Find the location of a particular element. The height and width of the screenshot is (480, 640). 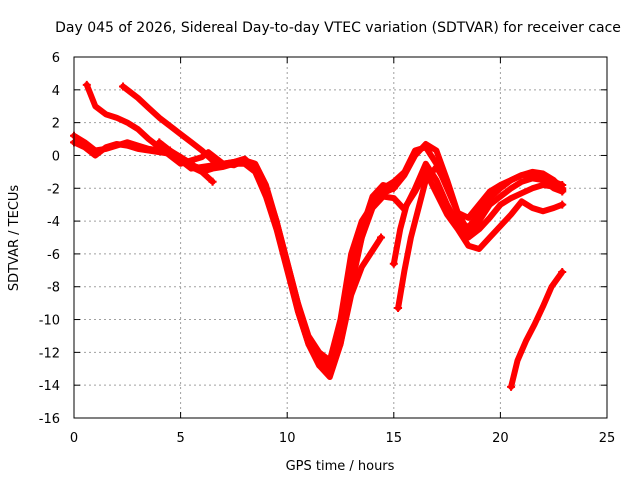

series-1-end-marker is located at coordinates (381, 237).